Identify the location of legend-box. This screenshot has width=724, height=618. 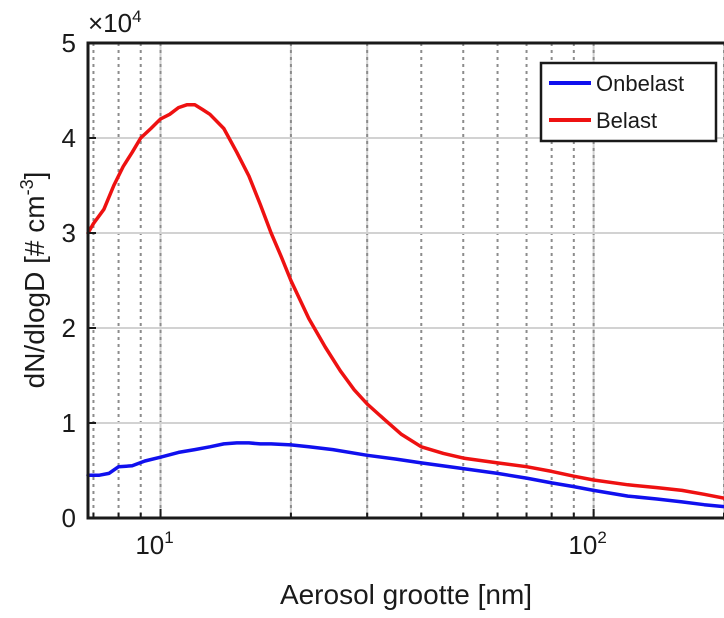
(628, 102).